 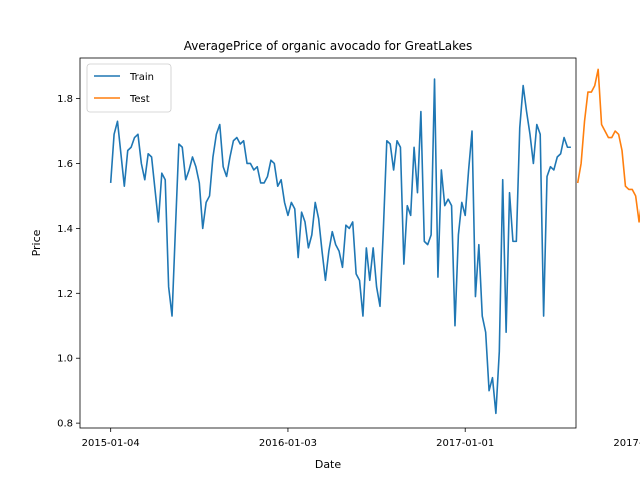 What do you see at coordinates (111, 443) in the screenshot?
I see `x-tick-label: 2015-01-04` at bounding box center [111, 443].